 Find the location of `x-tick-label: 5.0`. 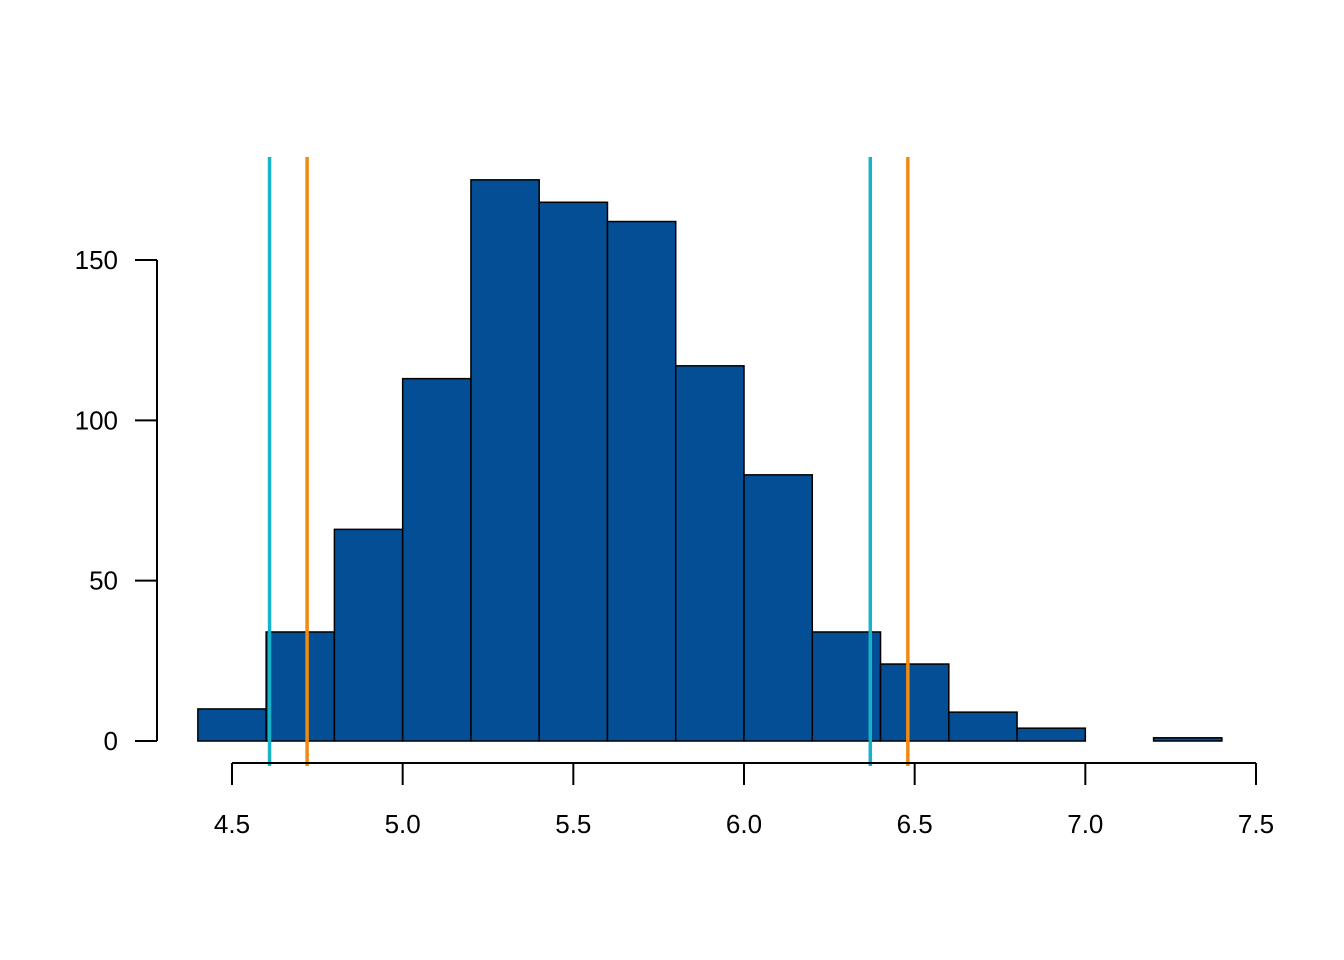

x-tick-label: 5.0 is located at coordinates (403, 824).